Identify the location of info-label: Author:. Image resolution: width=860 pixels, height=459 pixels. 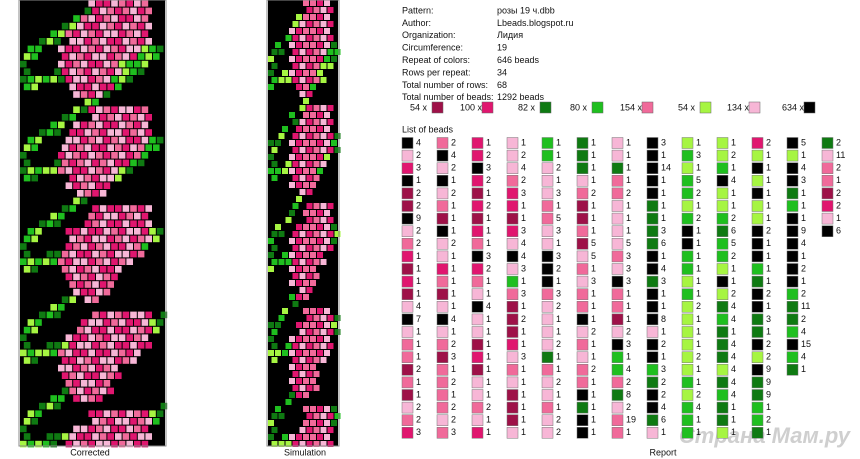
(416, 23).